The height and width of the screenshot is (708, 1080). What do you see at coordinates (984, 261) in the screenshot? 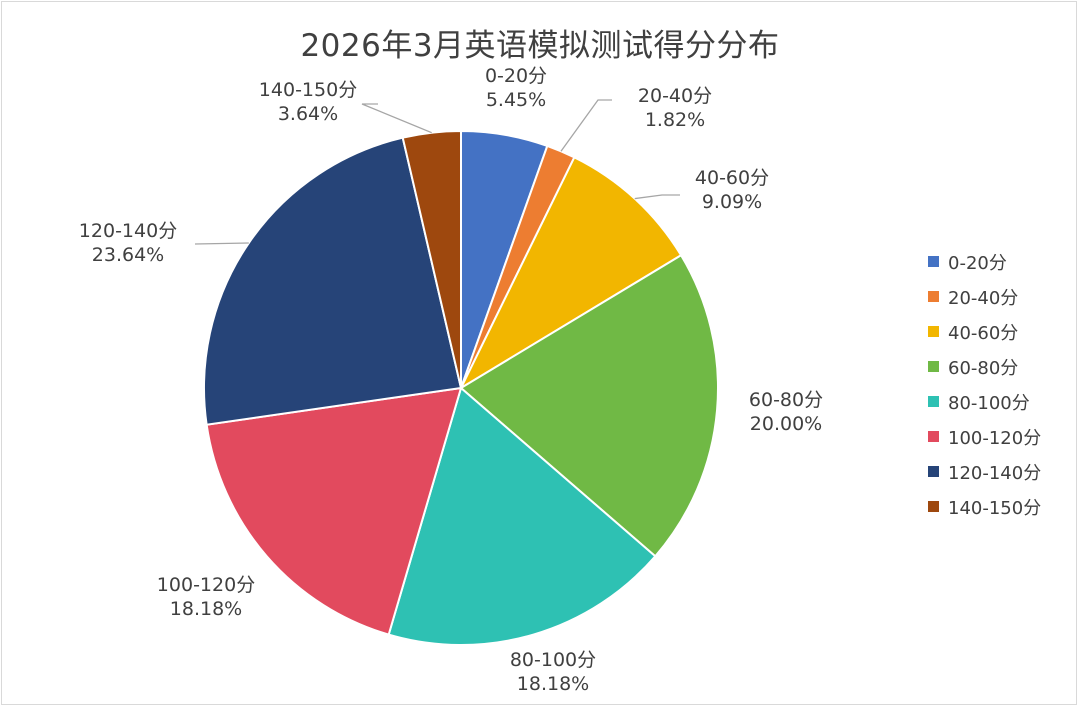
I see `legend-item-0-20: 0-20分` at bounding box center [984, 261].